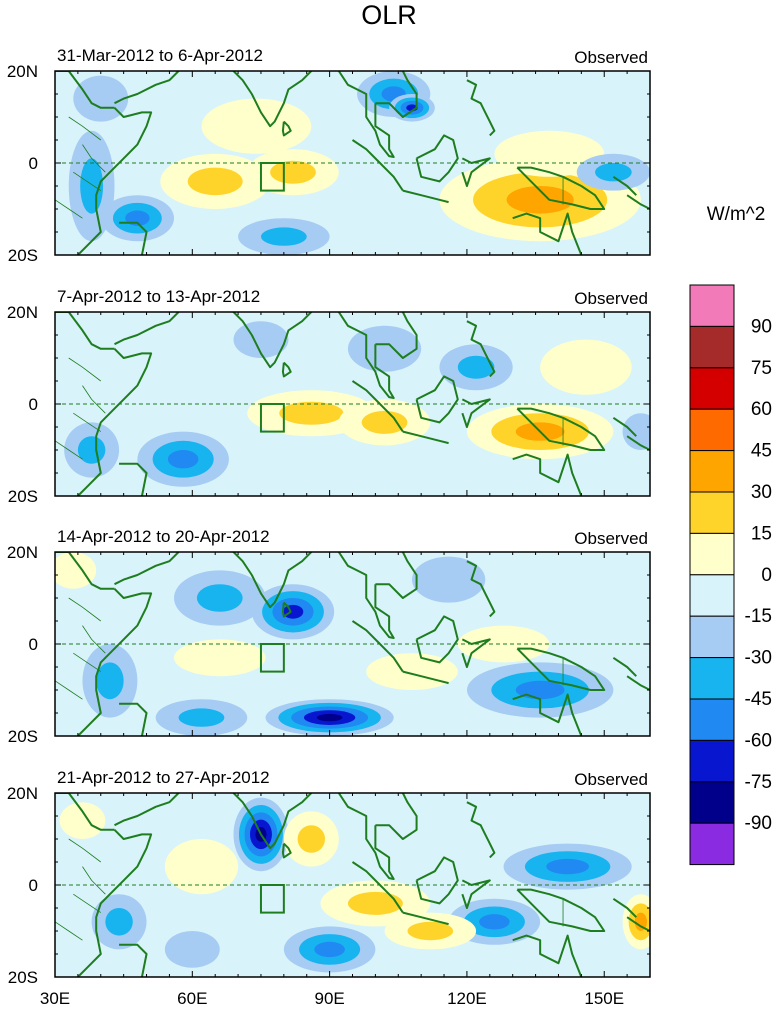  What do you see at coordinates (329, 998) in the screenshot?
I see `x-tick-label: 90E` at bounding box center [329, 998].